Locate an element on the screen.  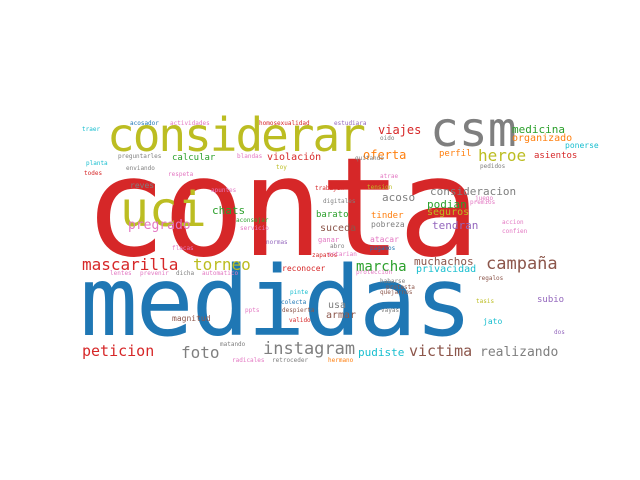
word-chats: chats is located at coordinates (229, 210).